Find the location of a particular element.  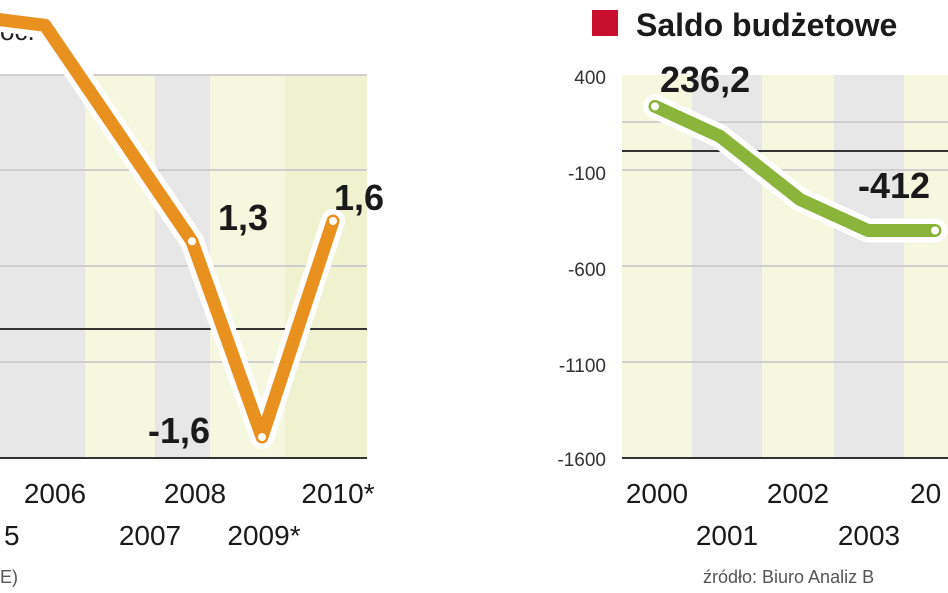

chart-title: Saldo budżetowe is located at coordinates (766, 25).